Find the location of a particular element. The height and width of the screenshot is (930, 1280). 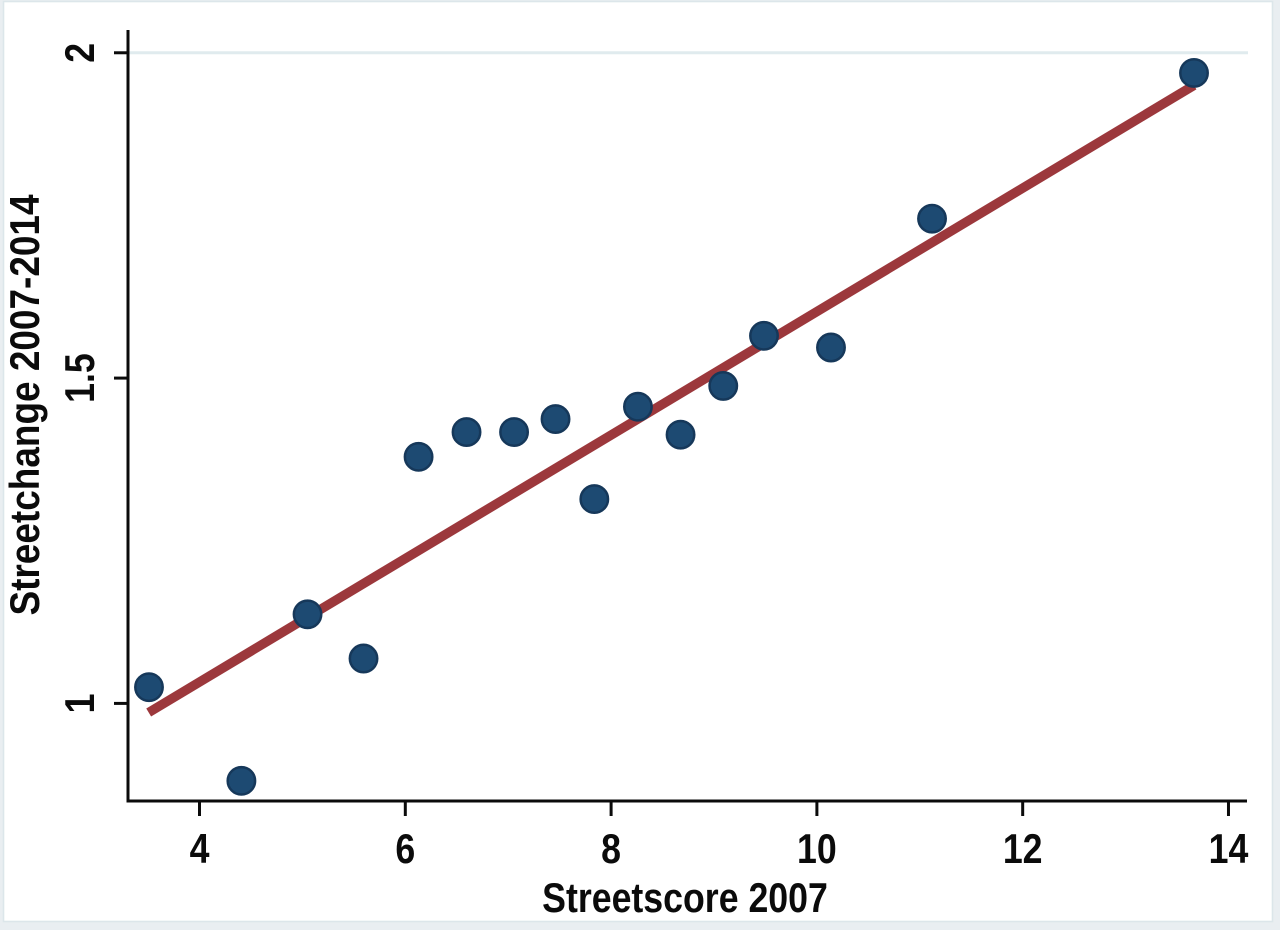

x-tick-label-6: 6 is located at coordinates (405, 849).